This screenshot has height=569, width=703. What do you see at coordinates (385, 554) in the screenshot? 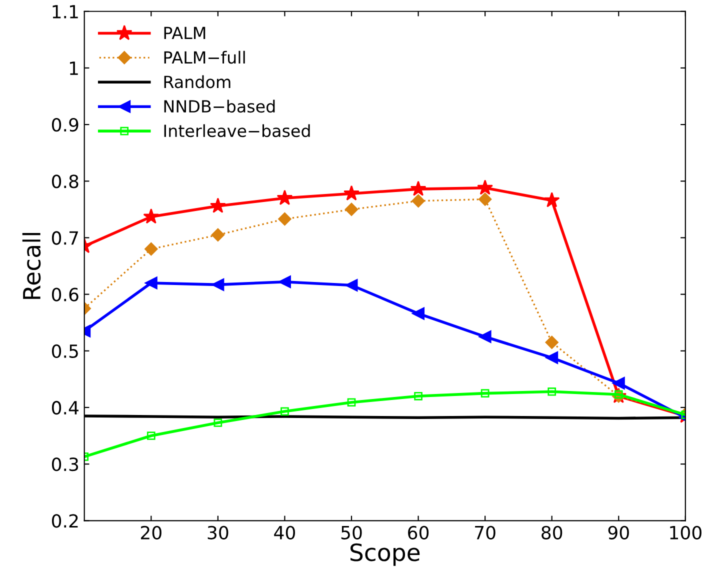
I see `x-axis-title: Scope` at bounding box center [385, 554].